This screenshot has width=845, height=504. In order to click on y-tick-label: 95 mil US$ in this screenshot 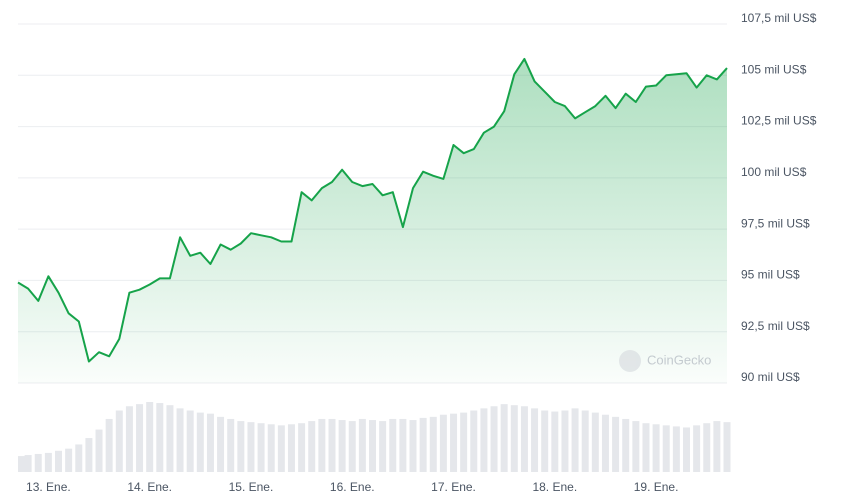, I will do `click(770, 275)`.